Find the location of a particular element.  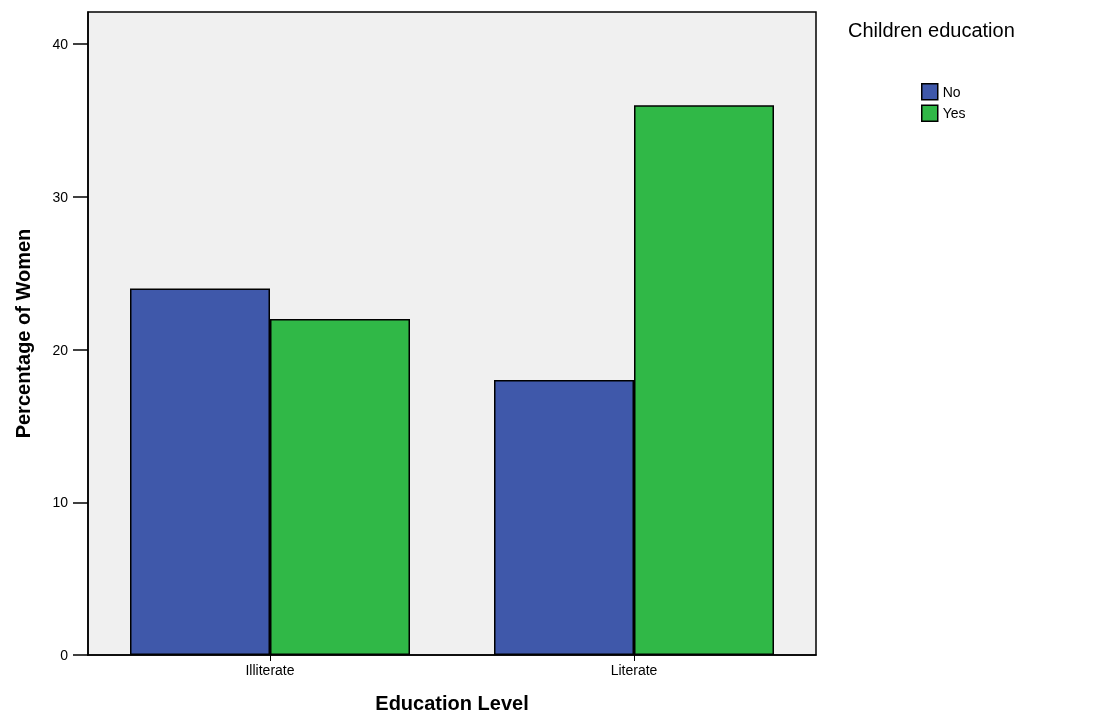

y-tick-label: 10 is located at coordinates (60, 502).